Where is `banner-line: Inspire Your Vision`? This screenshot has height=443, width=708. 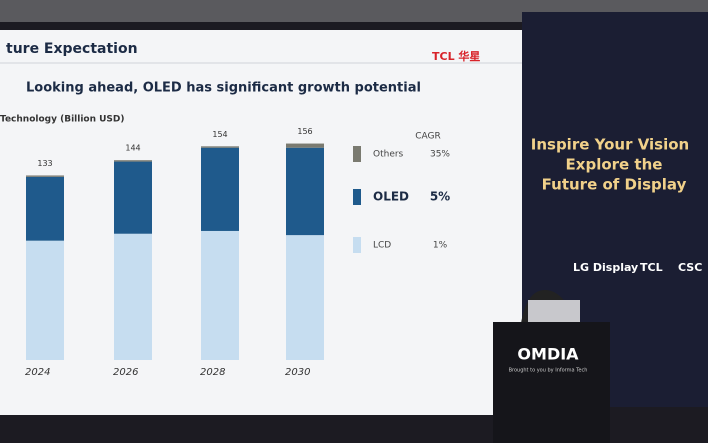 banner-line: Inspire Your Vision is located at coordinates (610, 145).